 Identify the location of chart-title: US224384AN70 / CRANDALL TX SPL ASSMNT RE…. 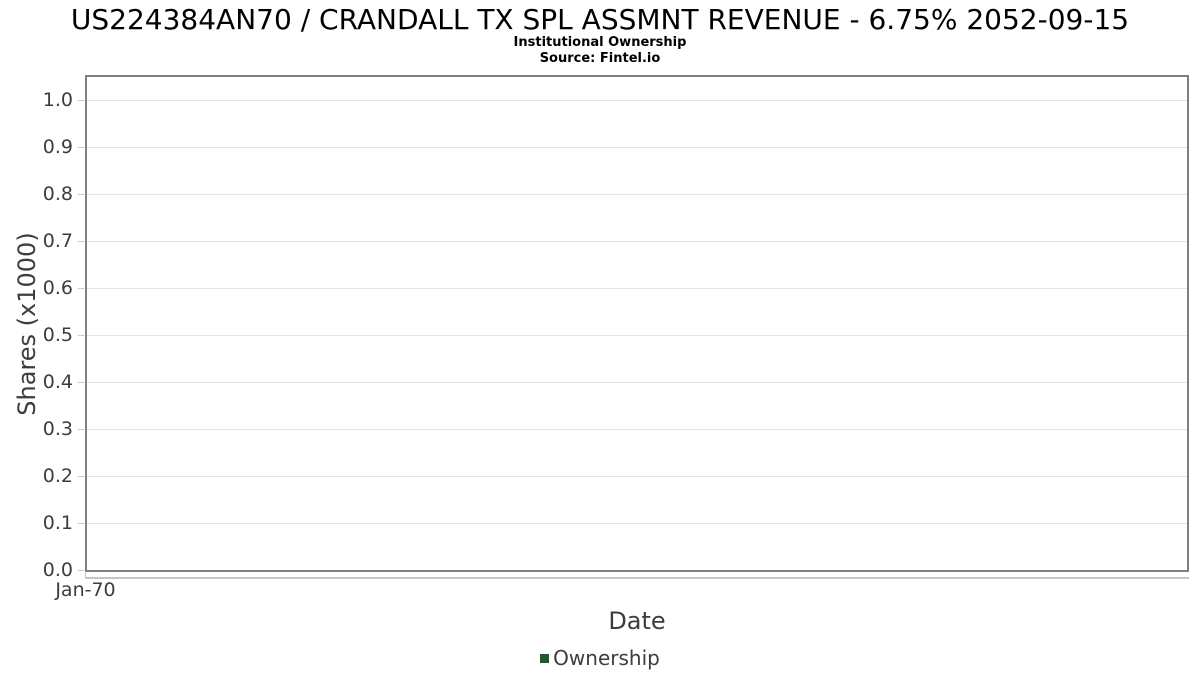
(600, 19).